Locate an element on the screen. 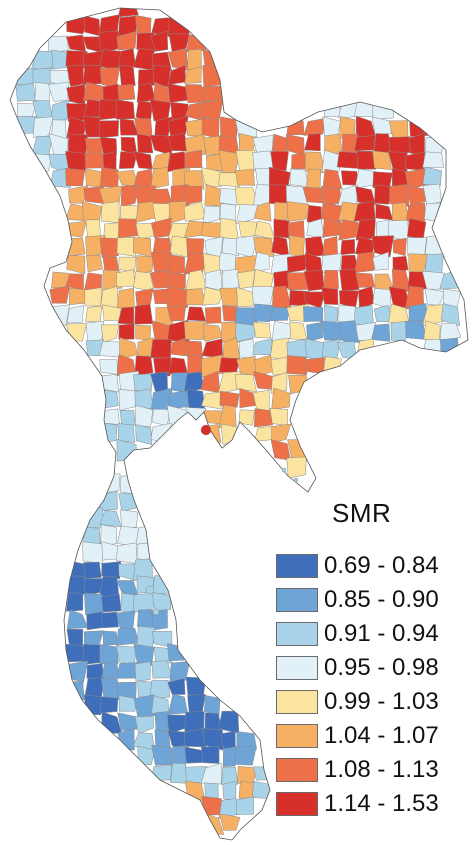  legend-label: 0.85 - 0.90 is located at coordinates (381, 599).